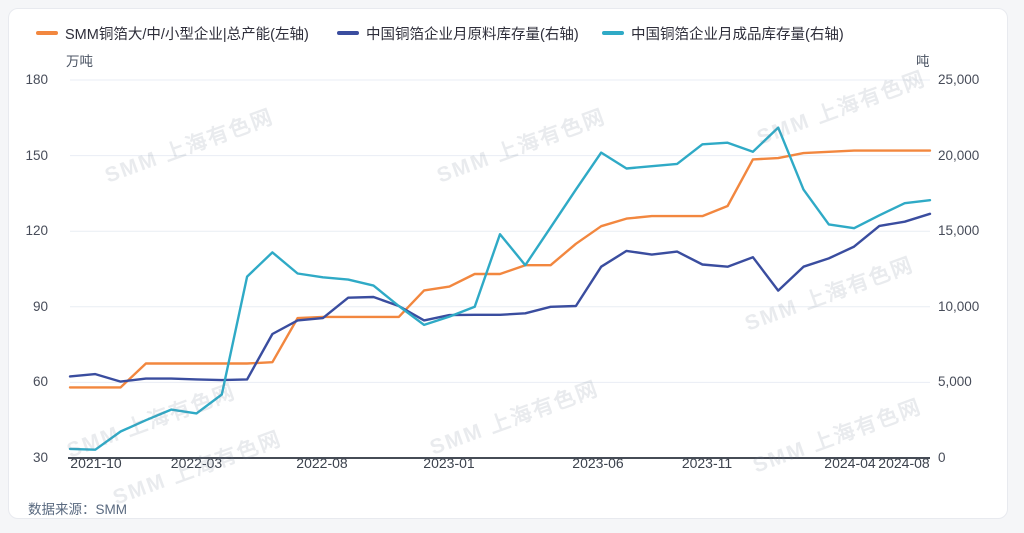  What do you see at coordinates (959, 79) in the screenshot?
I see `right-axis-tick-label: 25,000` at bounding box center [959, 79].